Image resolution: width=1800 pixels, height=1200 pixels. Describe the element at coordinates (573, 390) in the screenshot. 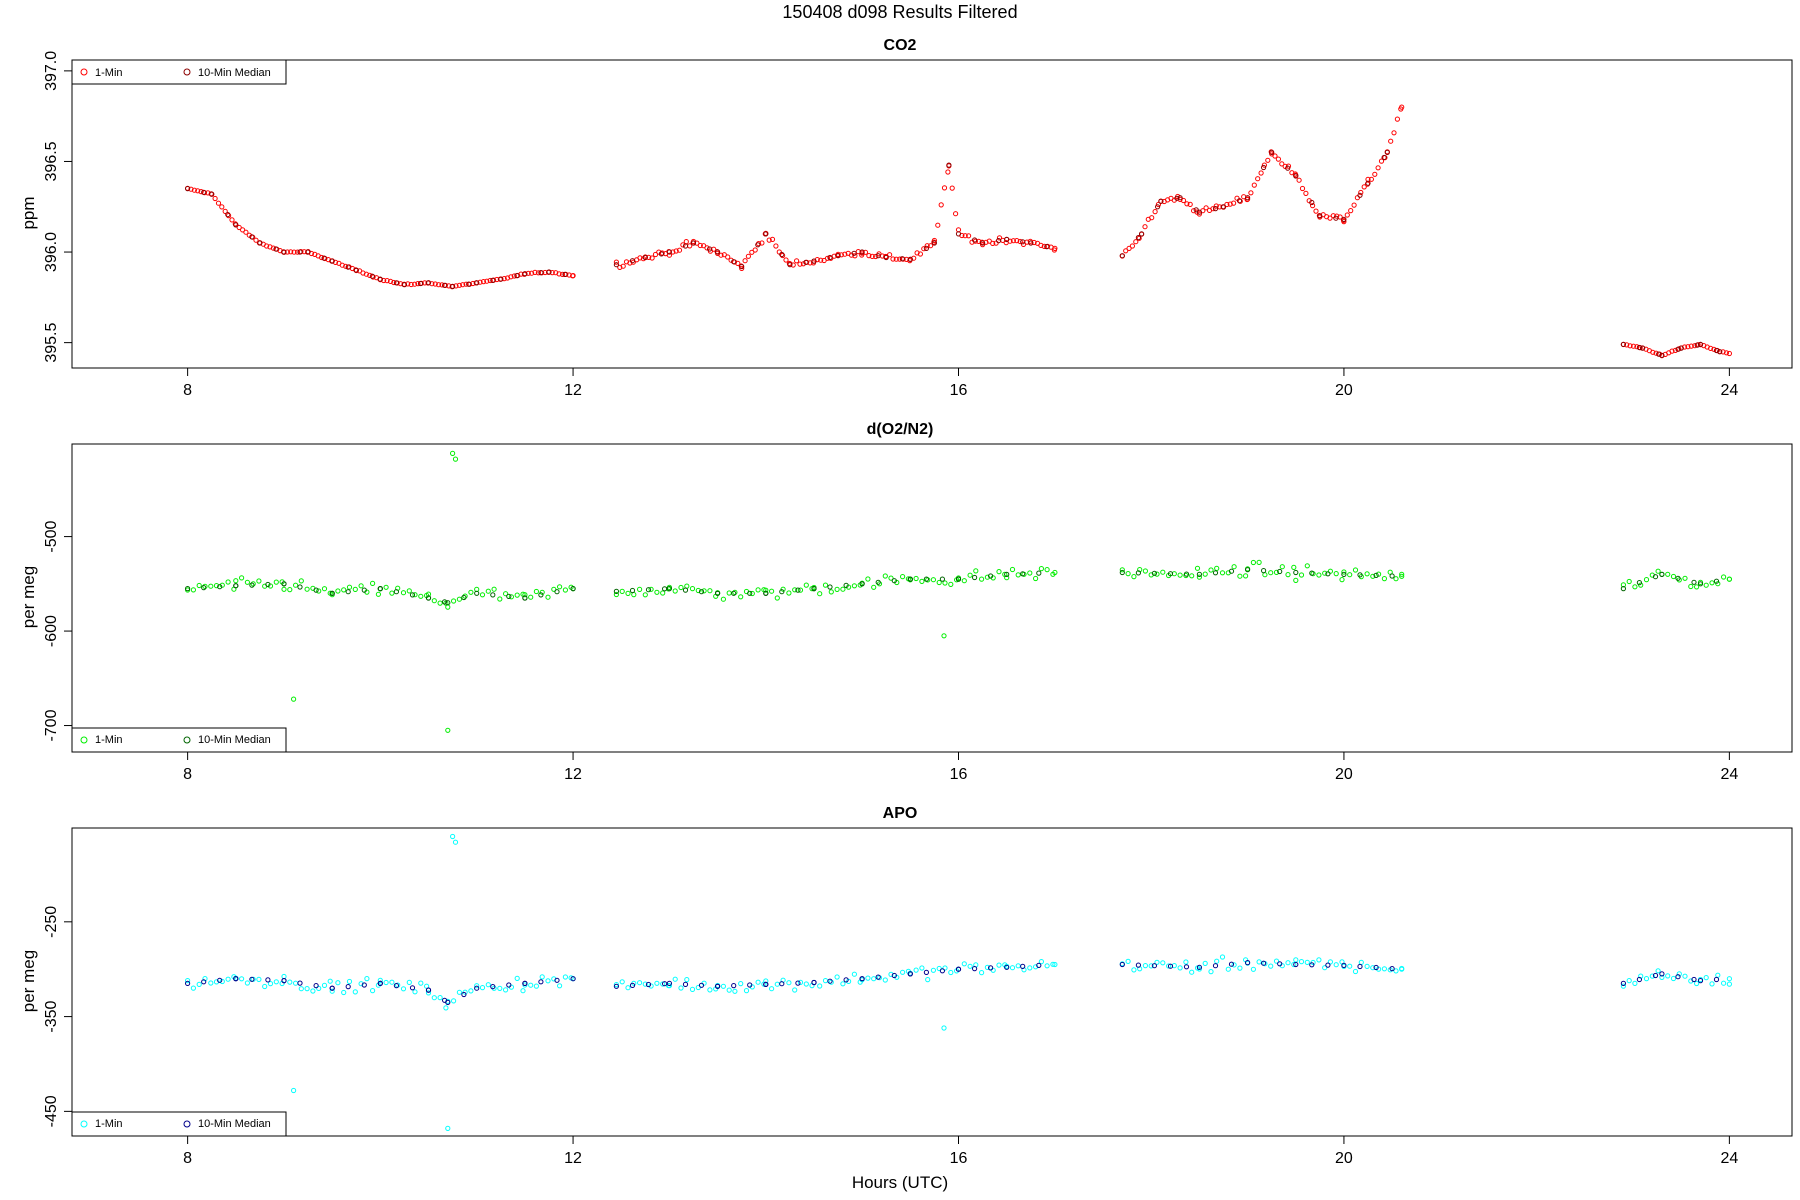

I see `co2-x-tick-label: 12` at that location.